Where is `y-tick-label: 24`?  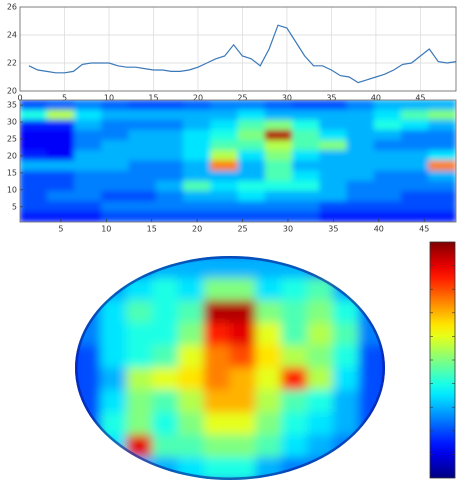 y-tick-label: 24 is located at coordinates (12, 35).